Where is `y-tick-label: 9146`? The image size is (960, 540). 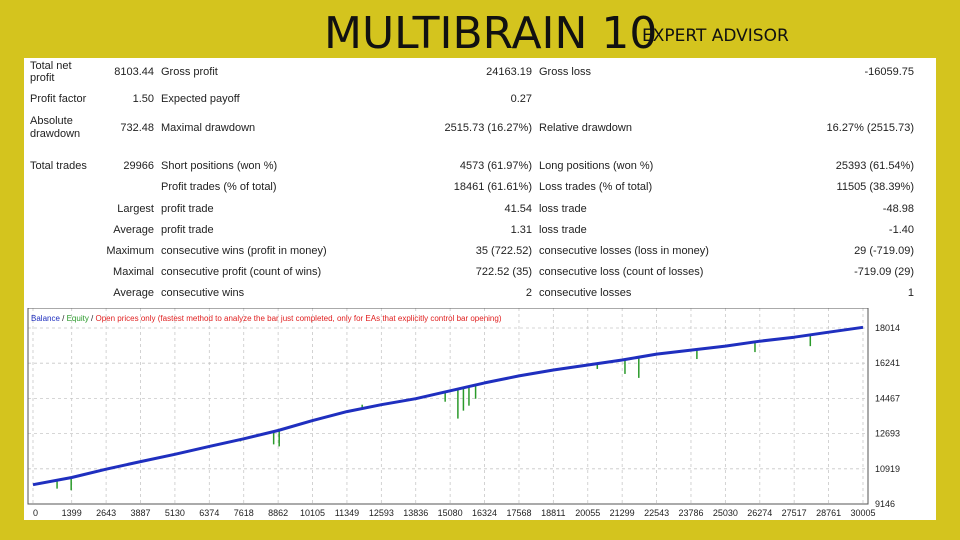 y-tick-label: 9146 is located at coordinates (885, 504).